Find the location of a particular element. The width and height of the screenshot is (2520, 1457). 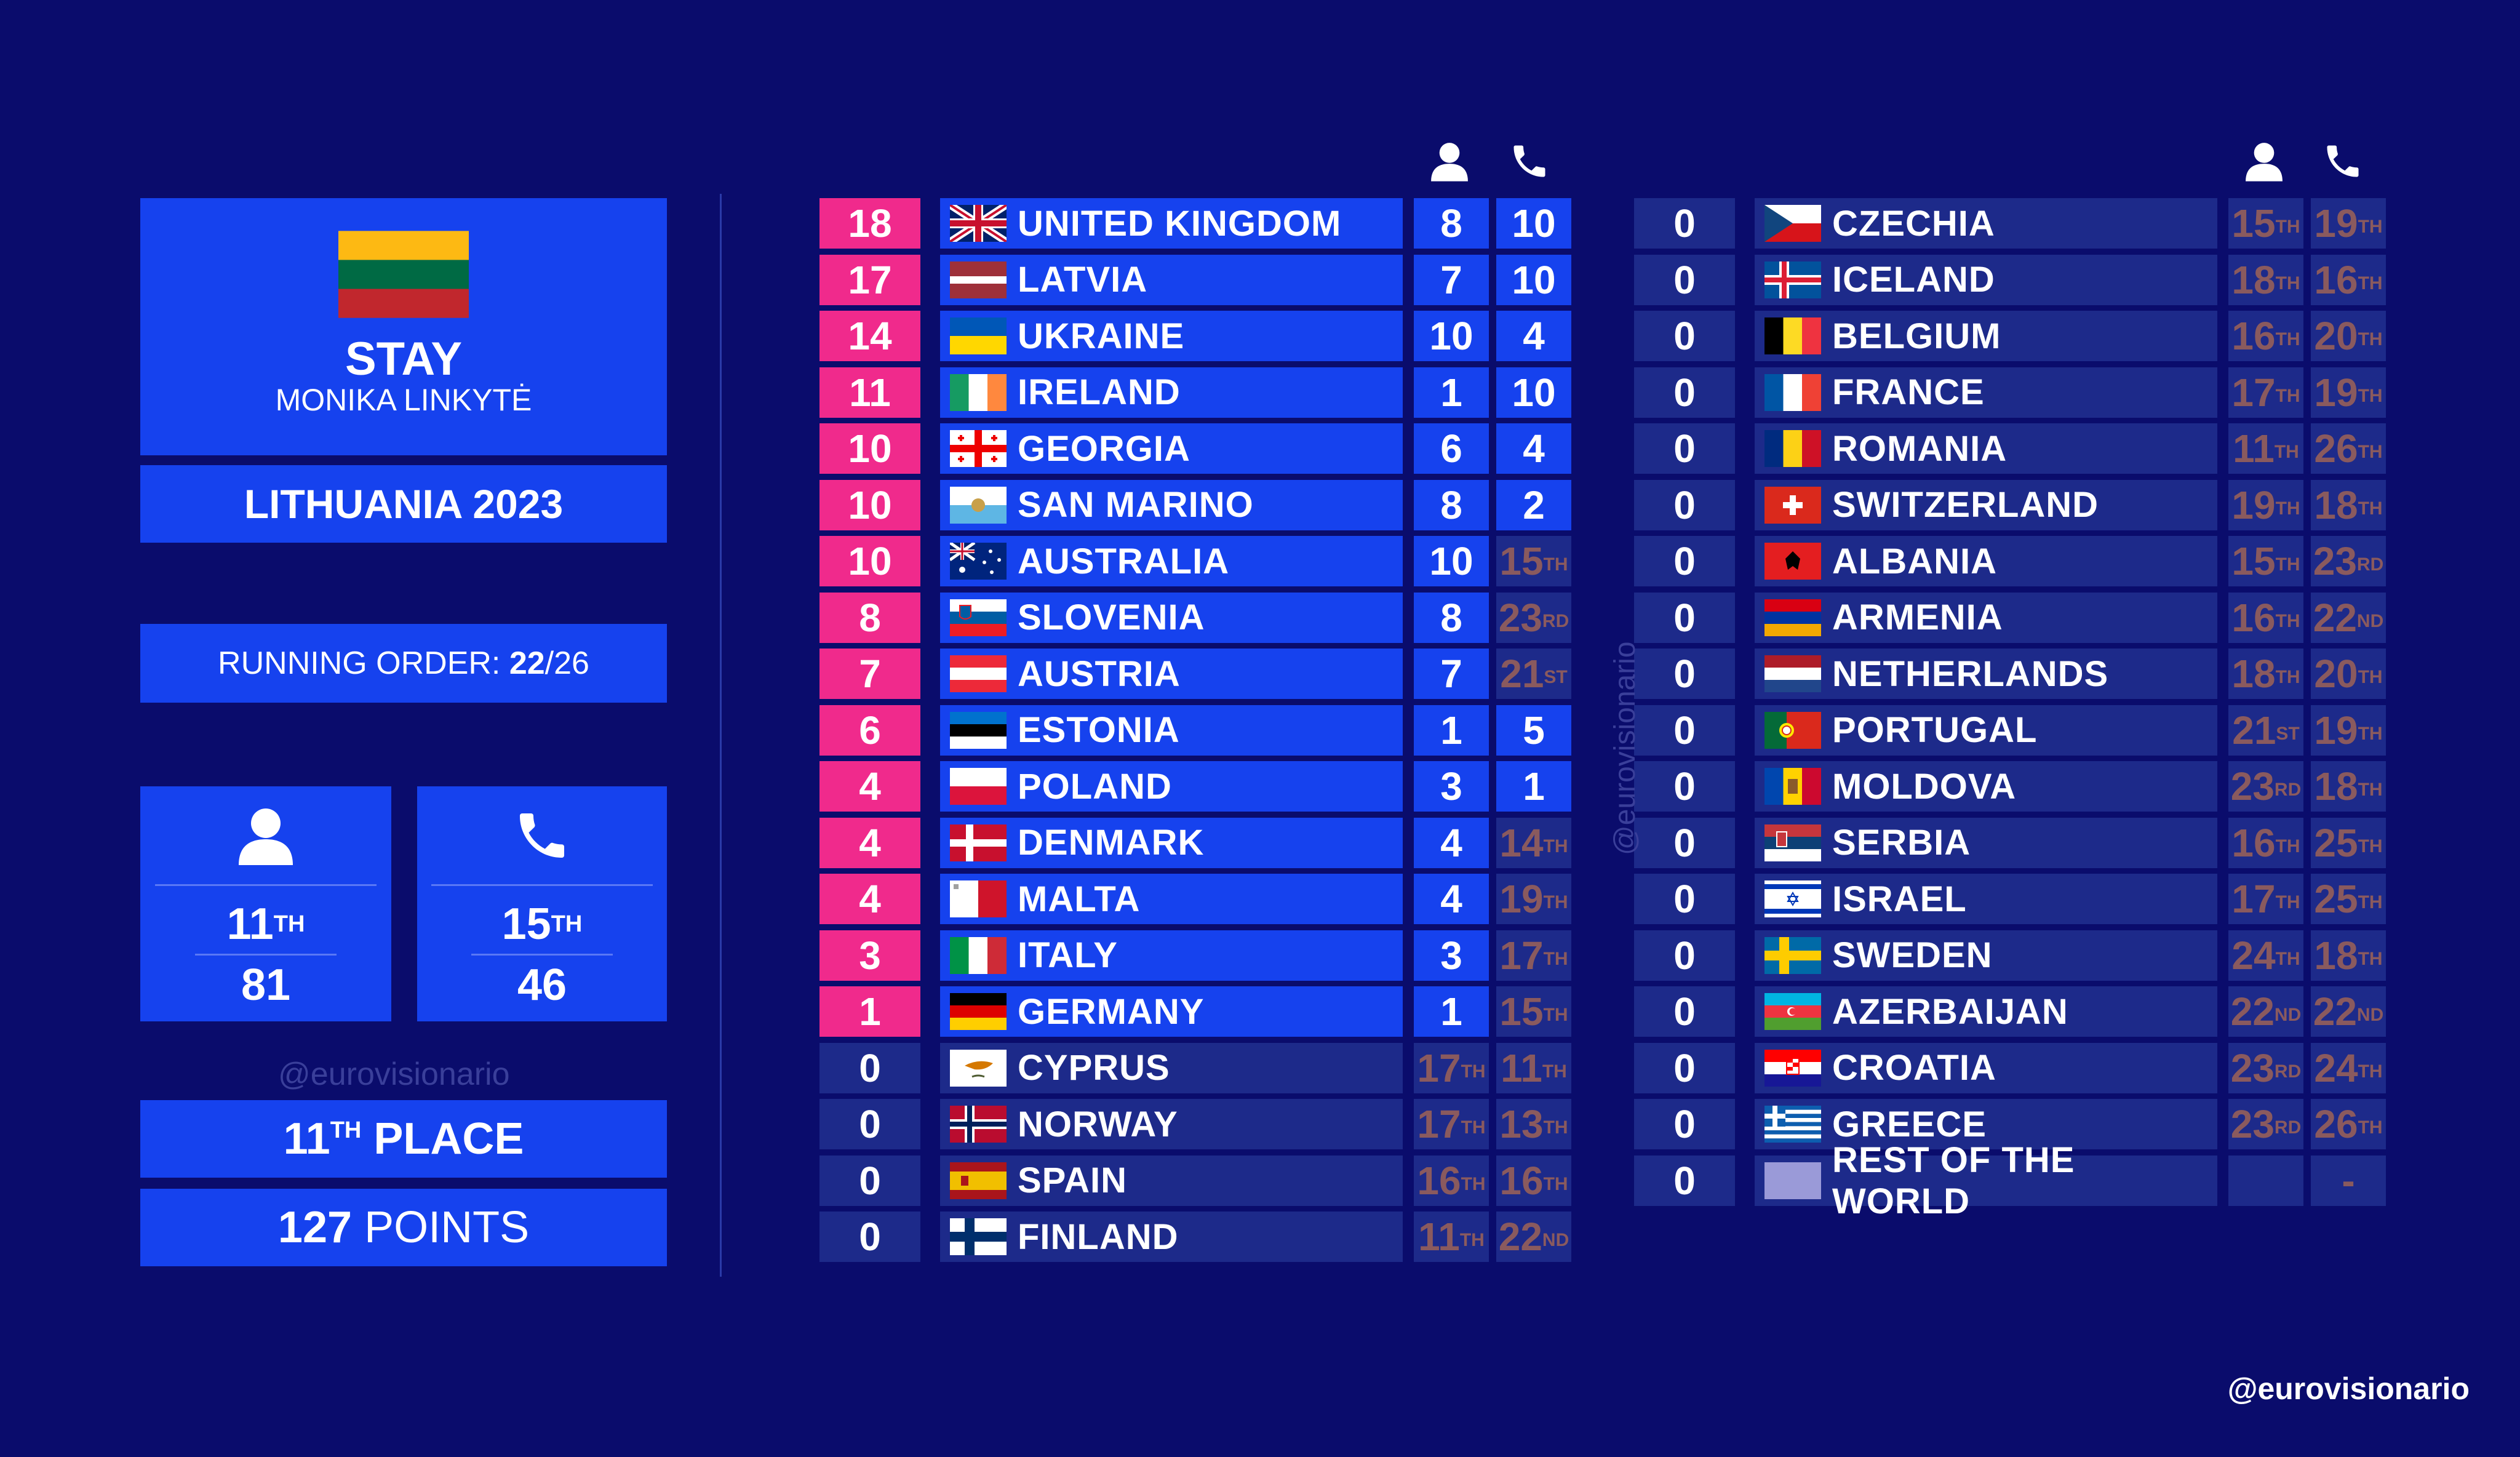

points-box: 127 POINTS is located at coordinates (403, 1227).